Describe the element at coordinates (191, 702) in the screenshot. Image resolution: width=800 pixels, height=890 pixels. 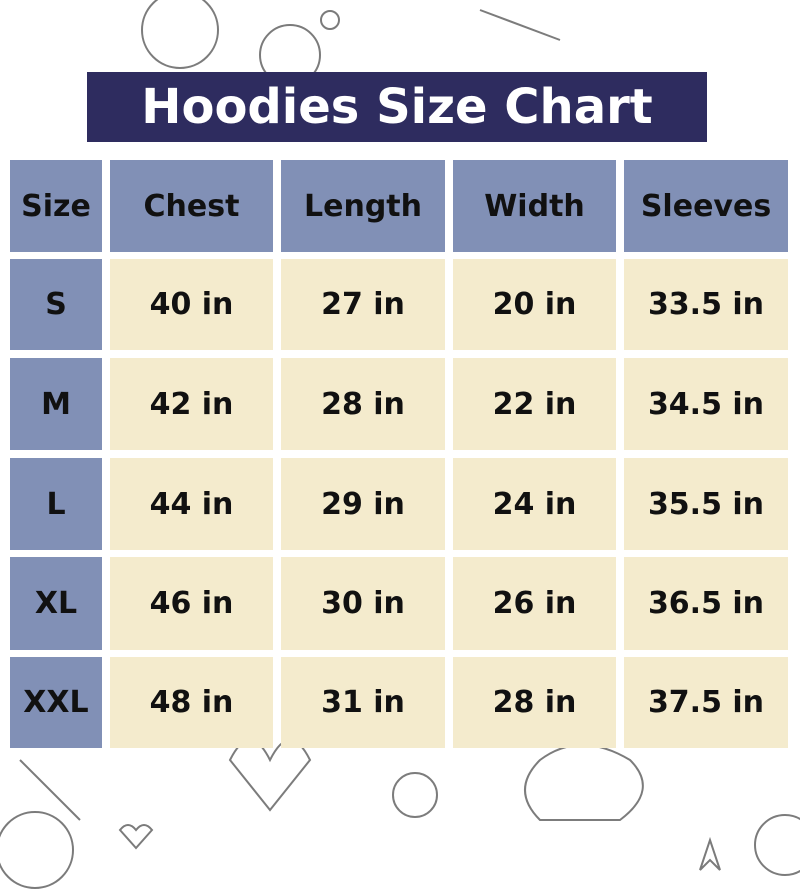
I see `measurement-cell: 48 in` at that location.